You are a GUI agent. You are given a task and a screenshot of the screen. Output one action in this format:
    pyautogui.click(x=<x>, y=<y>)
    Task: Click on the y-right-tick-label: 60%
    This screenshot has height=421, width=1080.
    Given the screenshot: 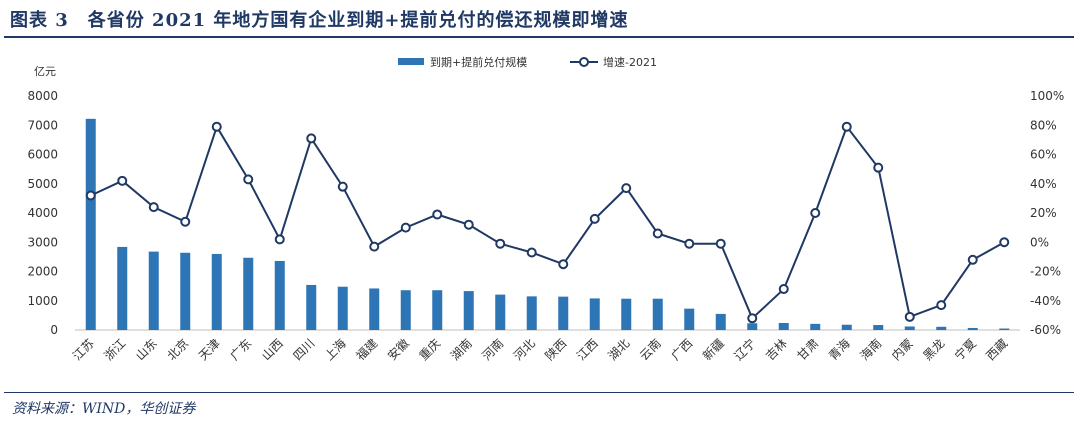 What is the action you would take?
    pyautogui.click(x=1043, y=155)
    